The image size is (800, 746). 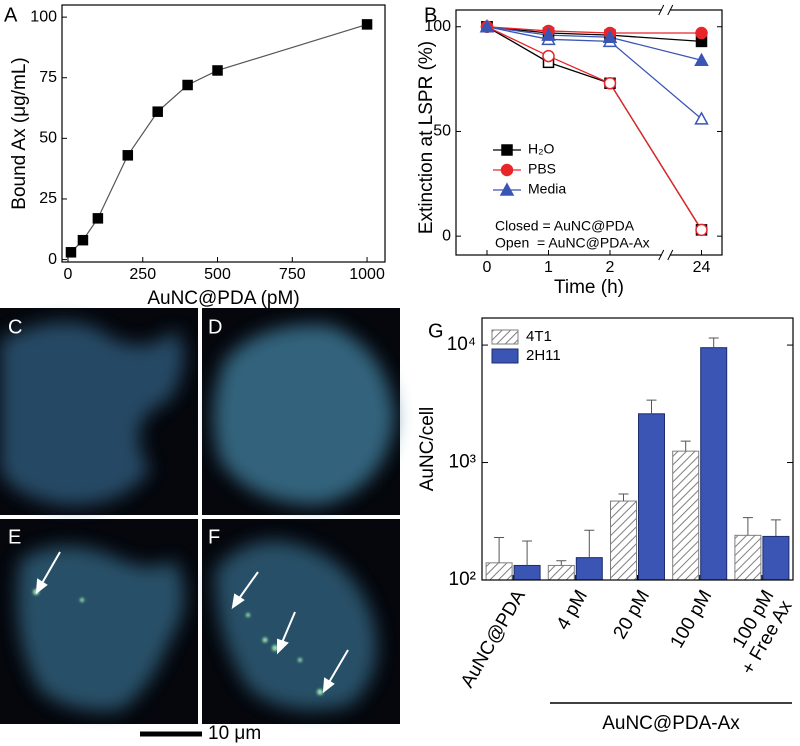 I want to click on x-tick-label: 100 pM+ Free Ax, so click(x=757, y=632).